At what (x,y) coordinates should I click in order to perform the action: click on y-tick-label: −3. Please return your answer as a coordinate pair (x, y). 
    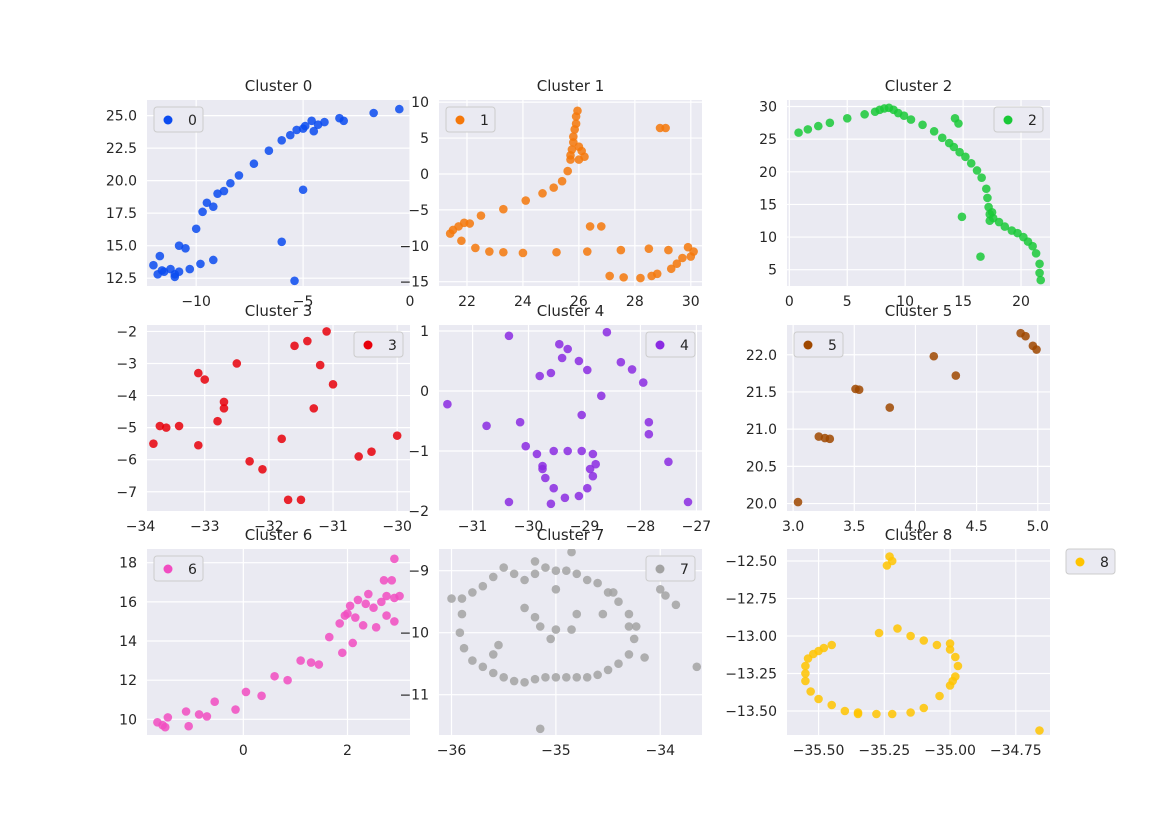
    Looking at the image, I should click on (126, 364).